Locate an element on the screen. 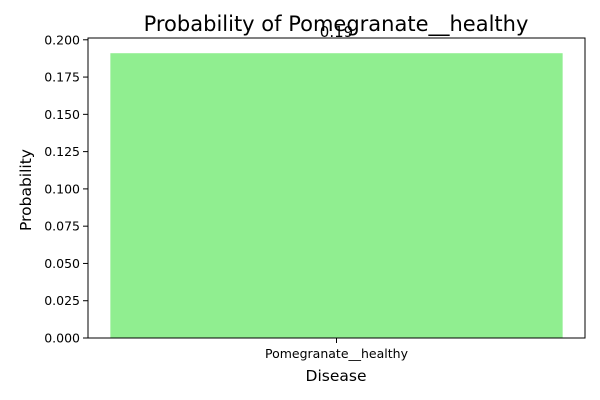 This screenshot has width=600, height=400. y-tick-label-3: 0.075 is located at coordinates (62, 226).